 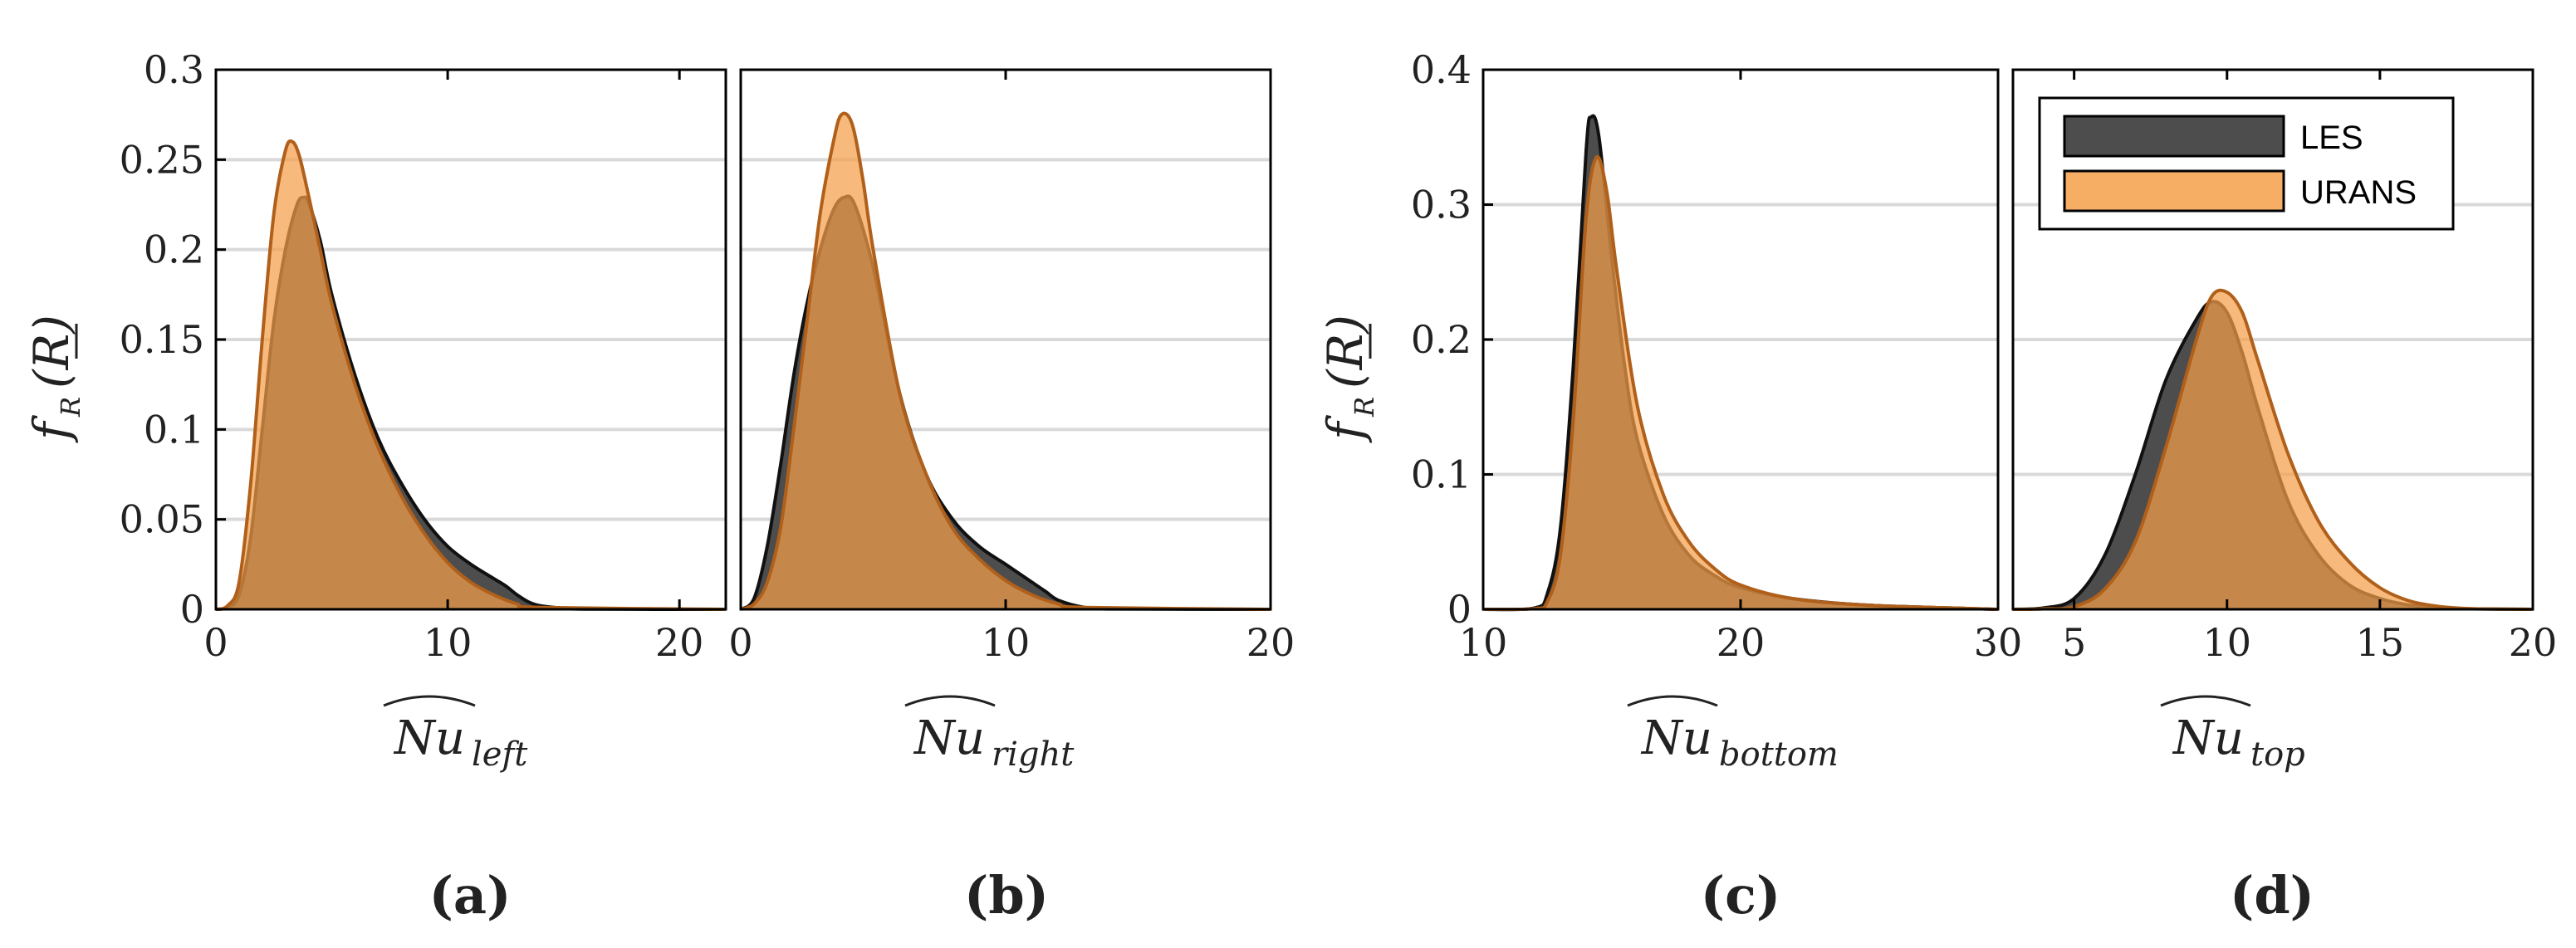 I want to click on panel-b-areas, so click(x=1005, y=361).